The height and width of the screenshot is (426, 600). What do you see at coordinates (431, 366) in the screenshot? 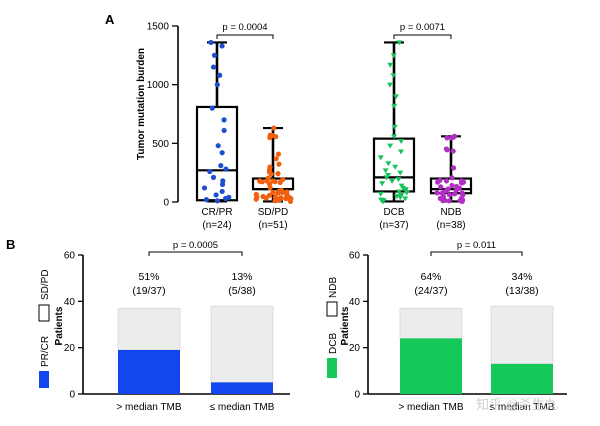
I see `bar-segment-dcb` at bounding box center [431, 366].